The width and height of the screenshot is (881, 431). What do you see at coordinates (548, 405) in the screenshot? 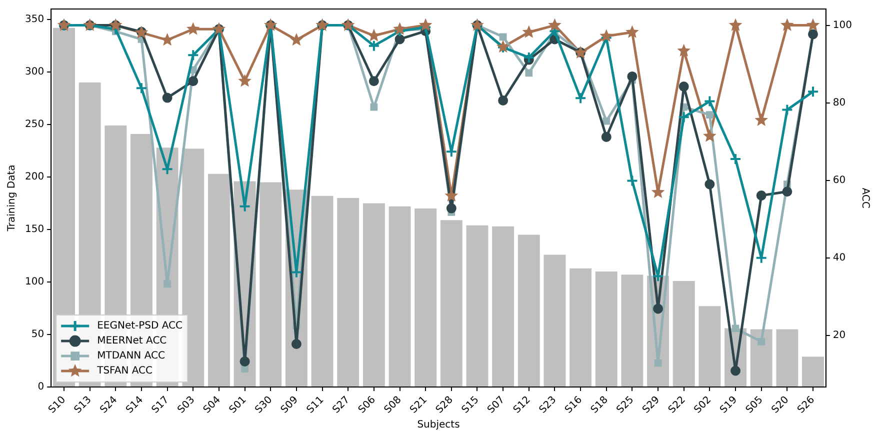
I see `x-tick-label: S23` at bounding box center [548, 405].